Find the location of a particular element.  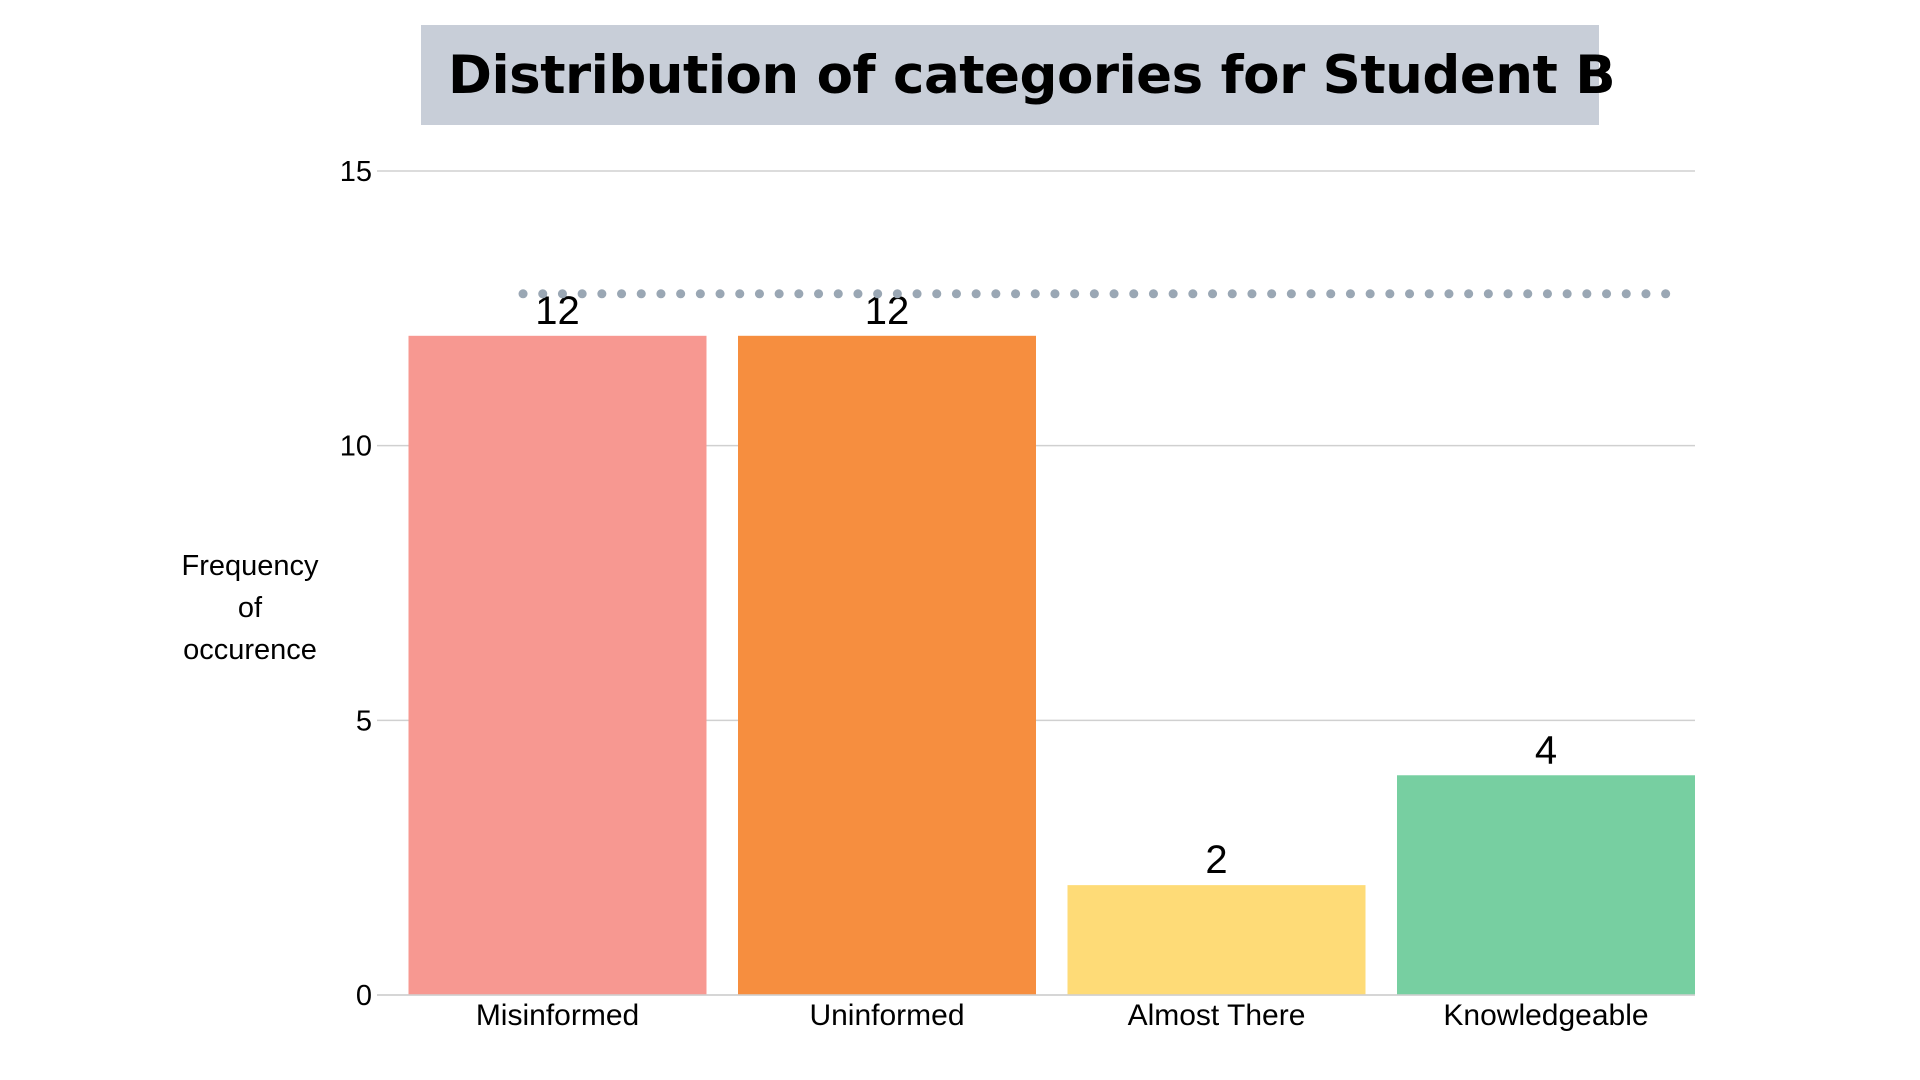

x-tick-label: Knowledgeable is located at coordinates (1545, 1015).